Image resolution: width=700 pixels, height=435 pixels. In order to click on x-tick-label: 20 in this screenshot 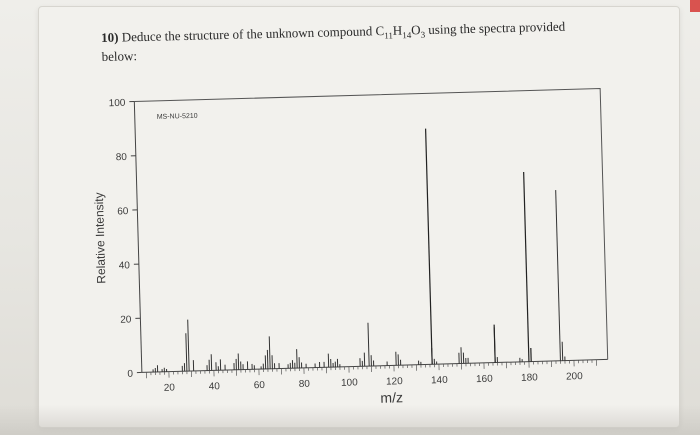, I will do `click(170, 387)`.